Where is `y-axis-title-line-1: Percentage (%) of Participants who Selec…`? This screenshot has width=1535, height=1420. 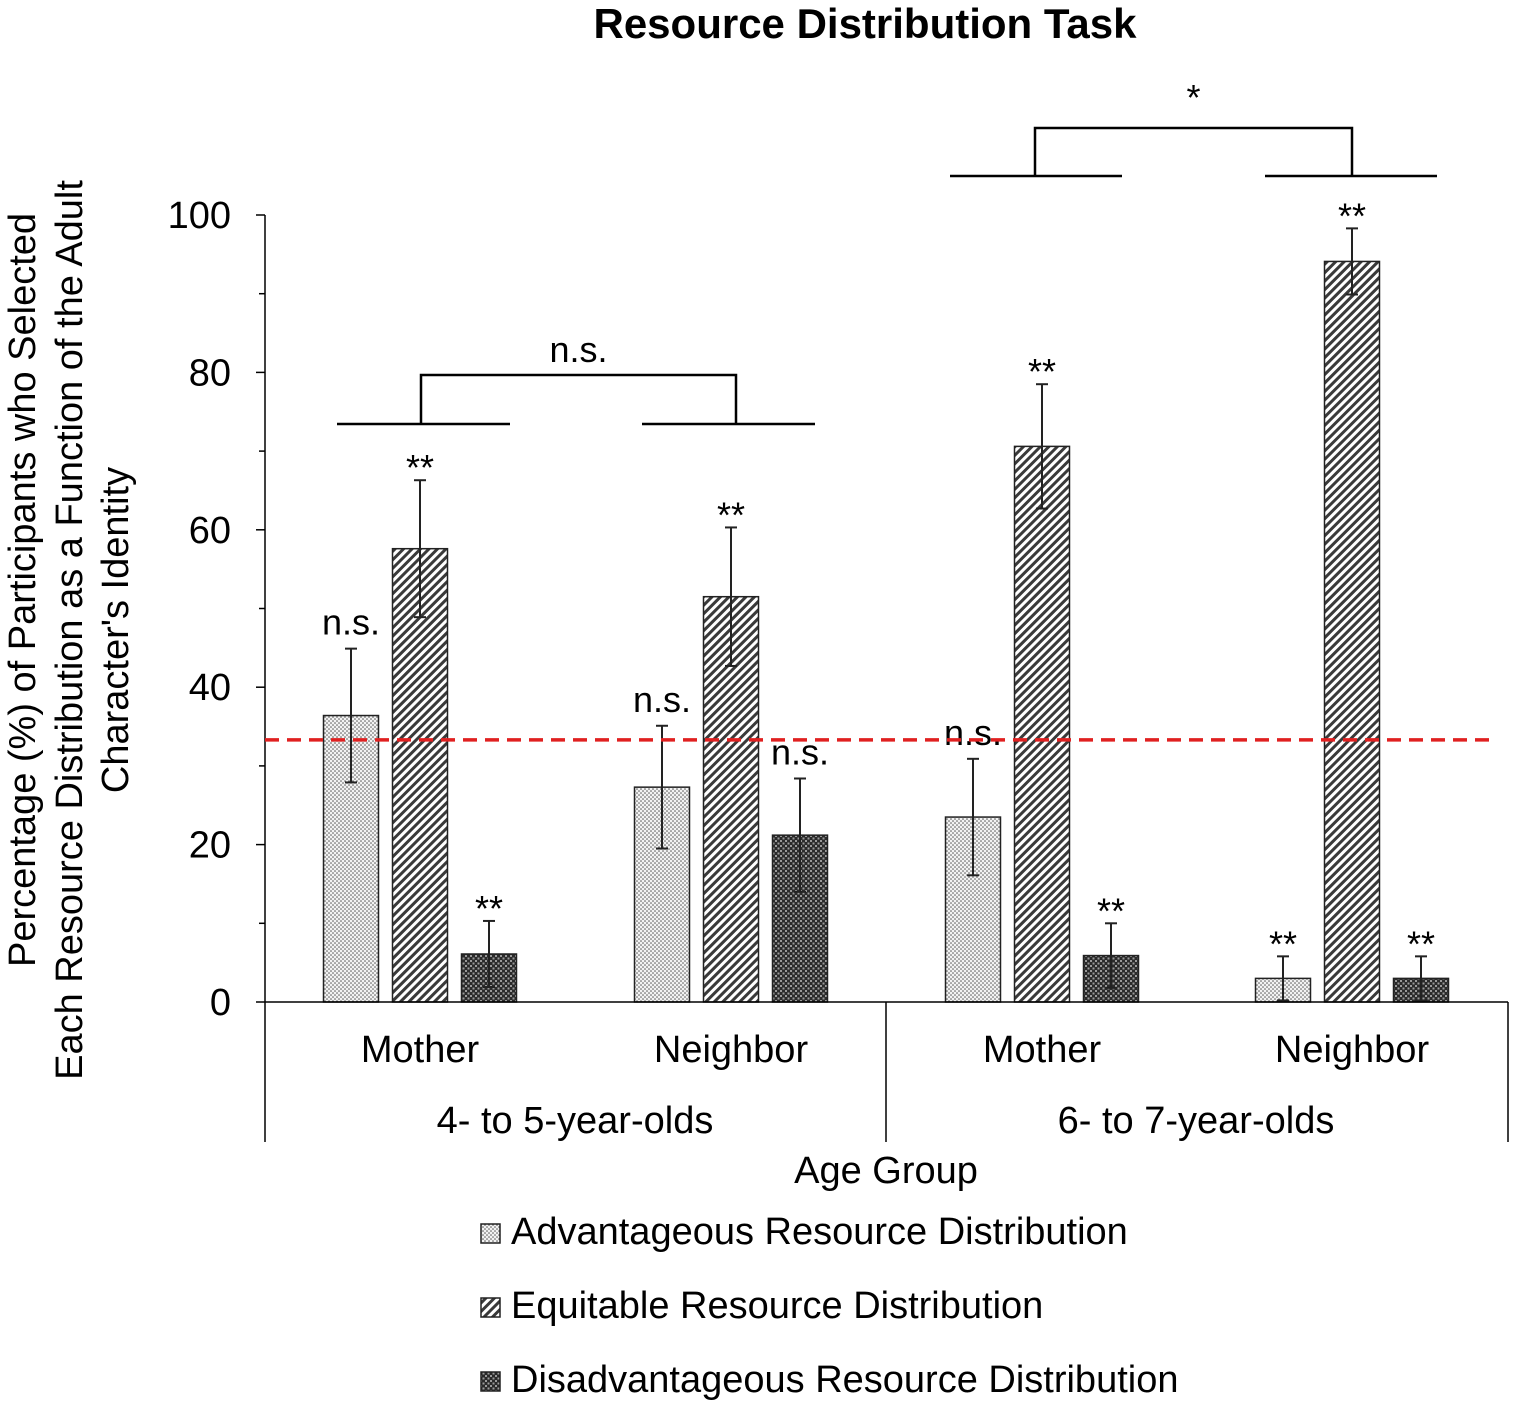 y-axis-title-line-1: Percentage (%) of Participants who Selec… is located at coordinates (23, 590).